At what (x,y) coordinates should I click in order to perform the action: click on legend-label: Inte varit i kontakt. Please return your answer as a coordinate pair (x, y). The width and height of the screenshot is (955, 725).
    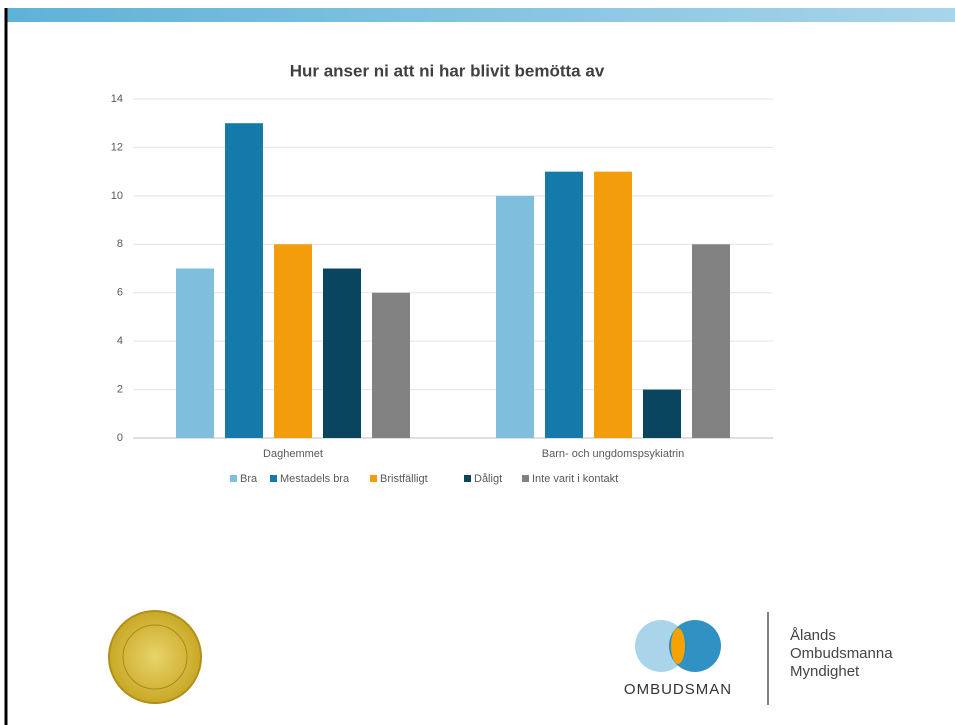
    Looking at the image, I should click on (575, 479).